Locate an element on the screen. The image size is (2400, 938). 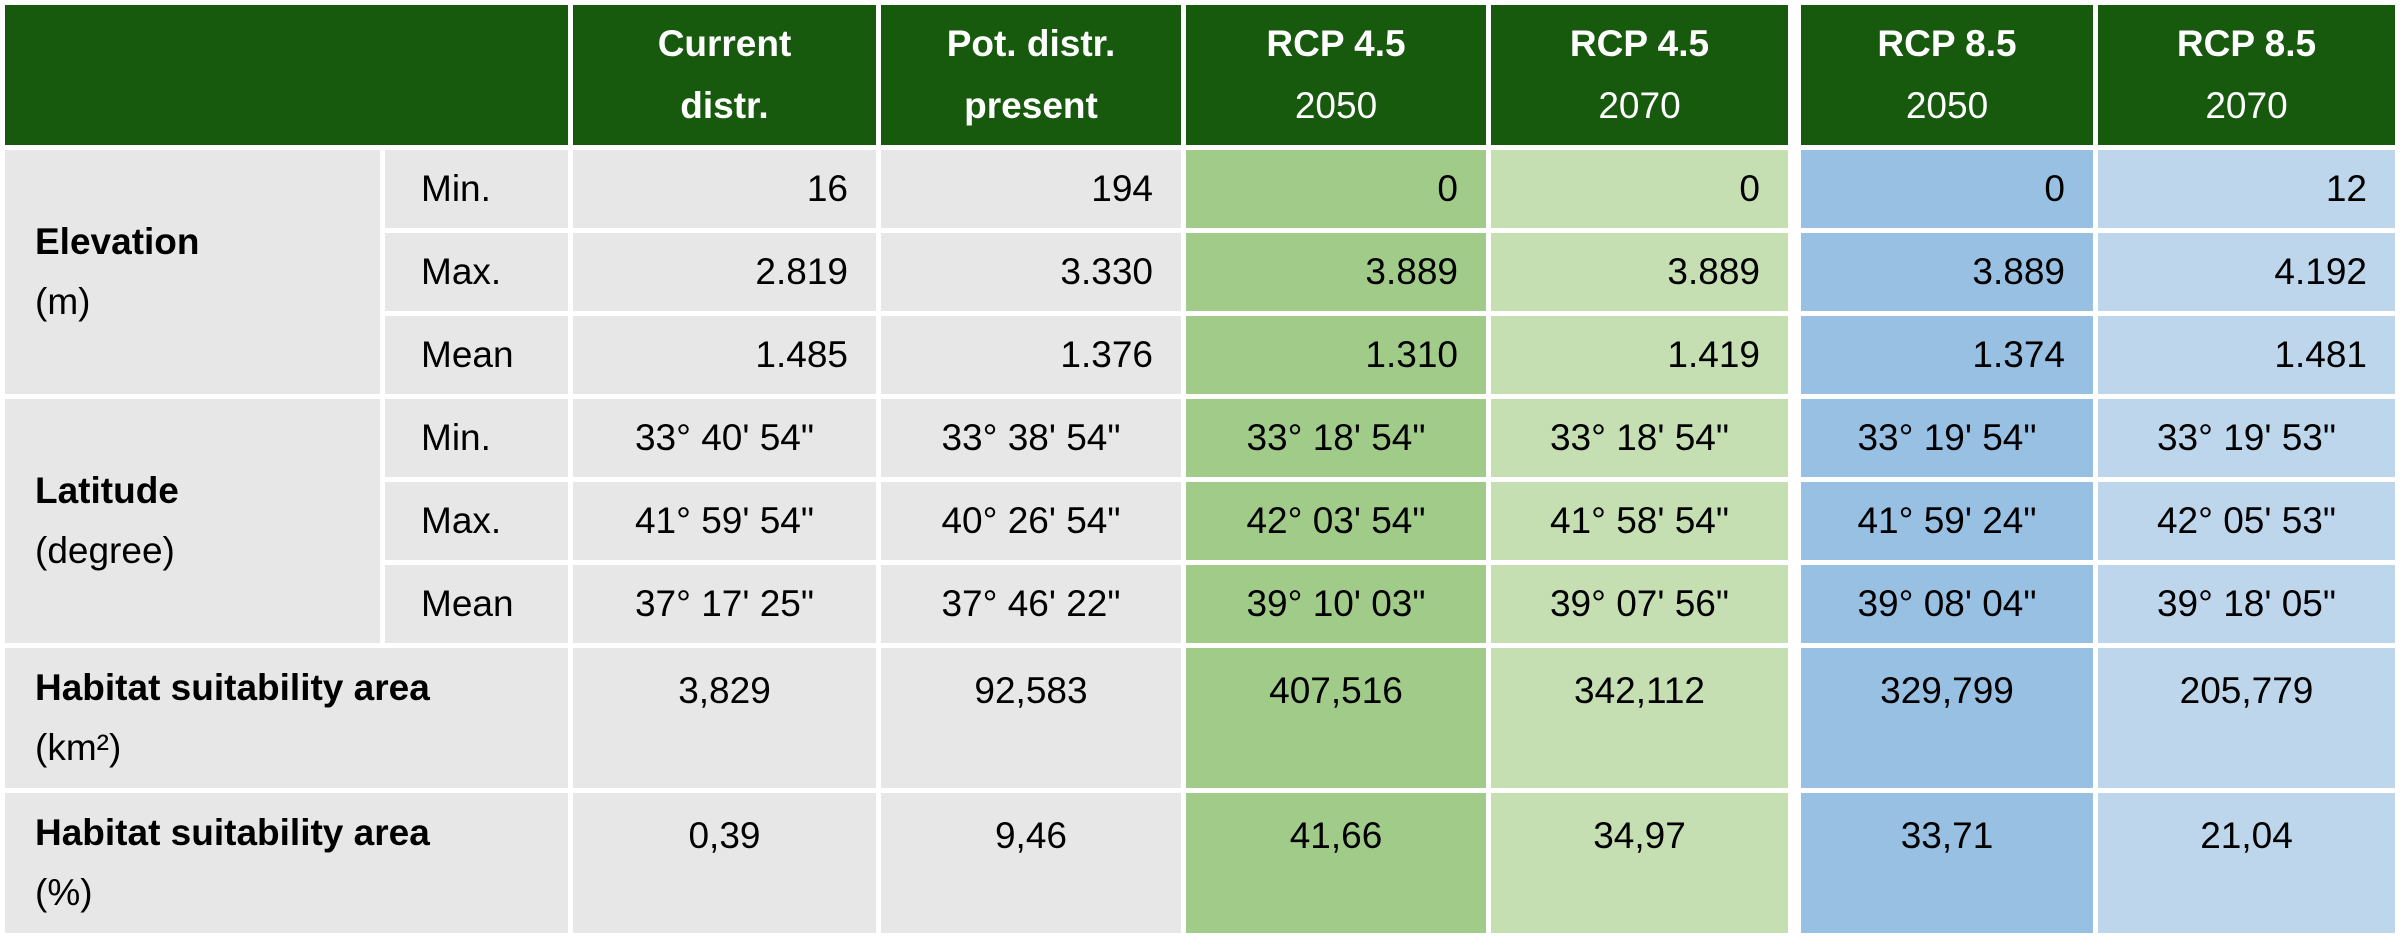
col-header-pot-distr-present: Pot. distr. present is located at coordinates (1031, 75).